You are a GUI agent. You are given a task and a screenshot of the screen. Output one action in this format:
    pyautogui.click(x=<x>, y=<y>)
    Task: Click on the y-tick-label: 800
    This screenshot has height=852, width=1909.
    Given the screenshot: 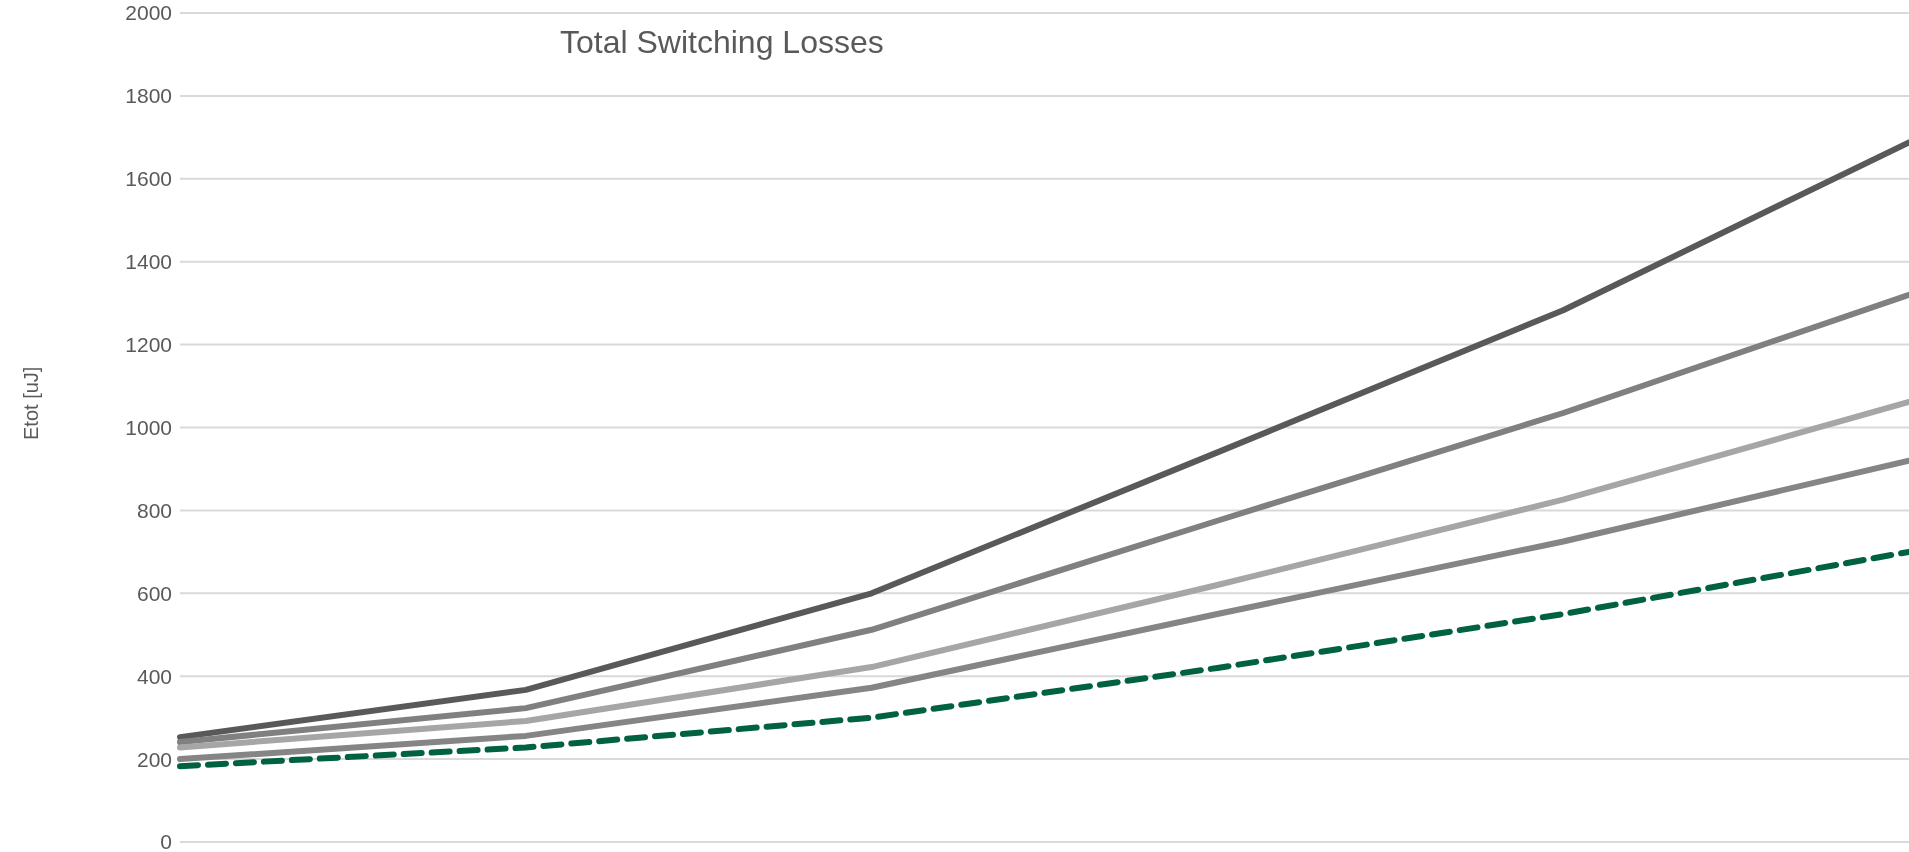 What is the action you would take?
    pyautogui.click(x=154, y=510)
    